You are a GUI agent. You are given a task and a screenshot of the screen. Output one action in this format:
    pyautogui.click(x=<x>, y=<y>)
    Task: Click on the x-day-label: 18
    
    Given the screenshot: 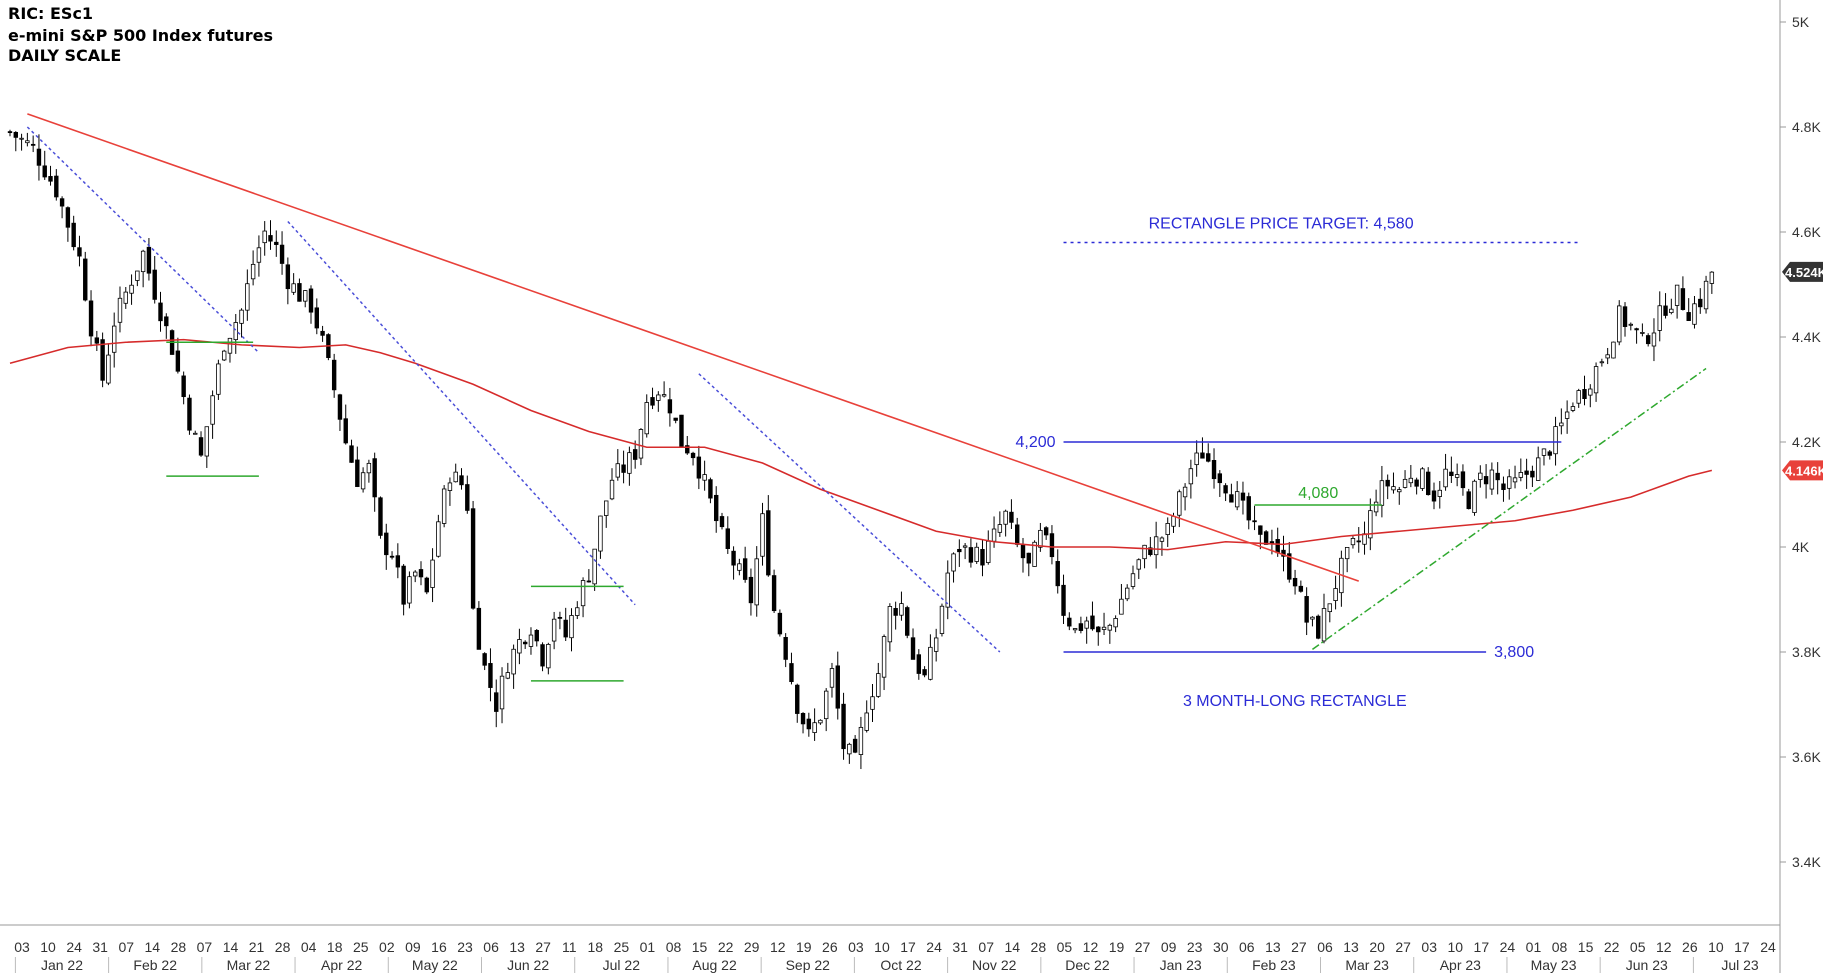 What is the action you would take?
    pyautogui.click(x=335, y=947)
    